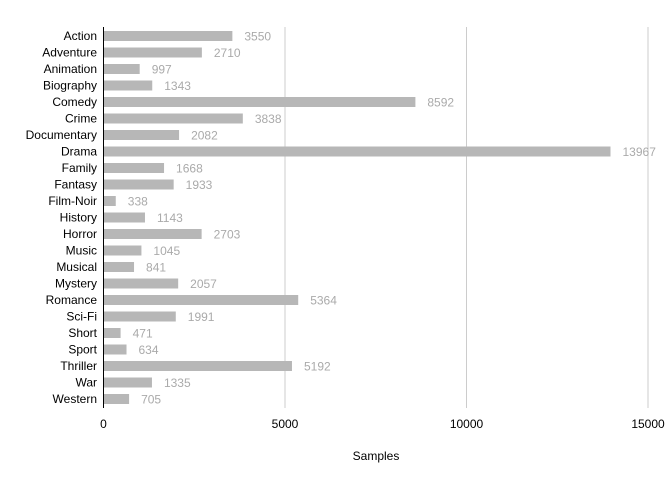 Image resolution: width=672 pixels, height=487 pixels. I want to click on bar-drama, so click(357, 151).